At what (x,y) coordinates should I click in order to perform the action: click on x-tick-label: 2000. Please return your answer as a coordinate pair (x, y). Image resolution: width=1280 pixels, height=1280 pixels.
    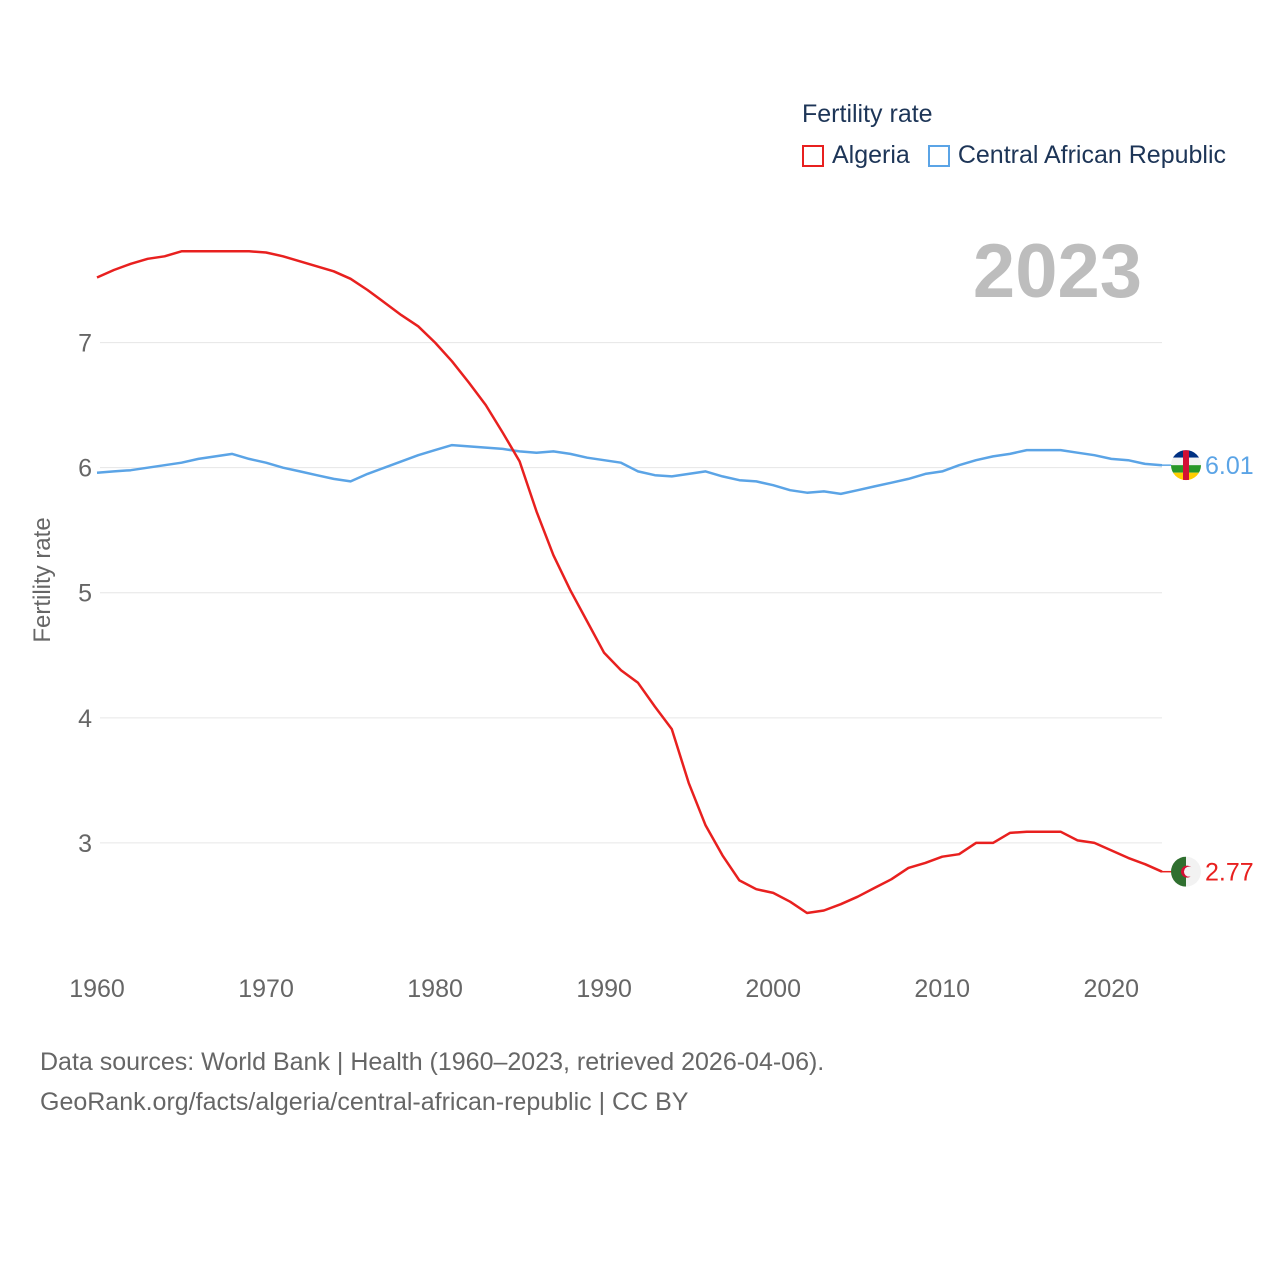
    Looking at the image, I should click on (773, 989).